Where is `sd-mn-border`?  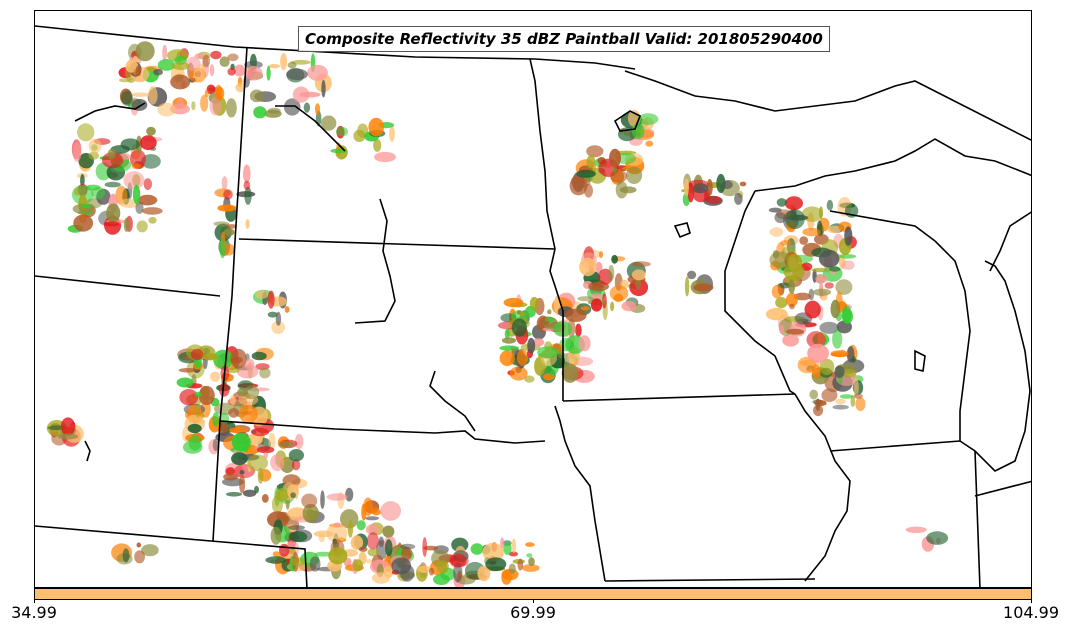 sd-mn-border is located at coordinates (556, 324).